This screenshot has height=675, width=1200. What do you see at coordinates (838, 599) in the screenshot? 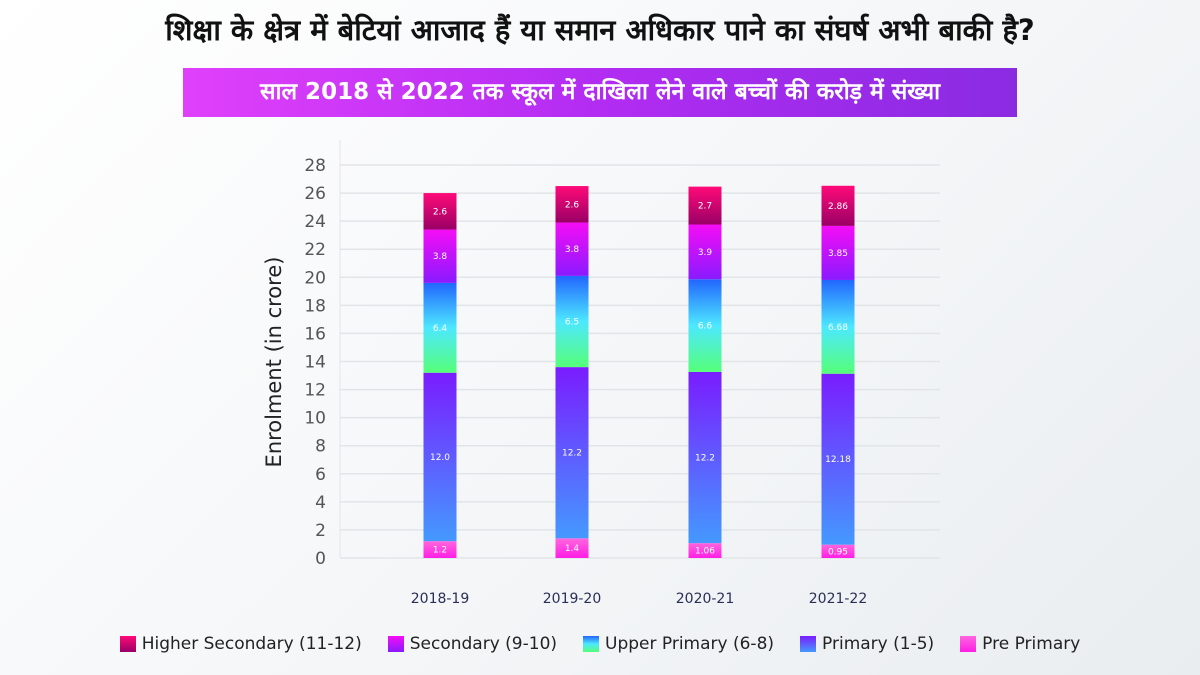
I see `x-tick-label: 2021-22` at bounding box center [838, 599].